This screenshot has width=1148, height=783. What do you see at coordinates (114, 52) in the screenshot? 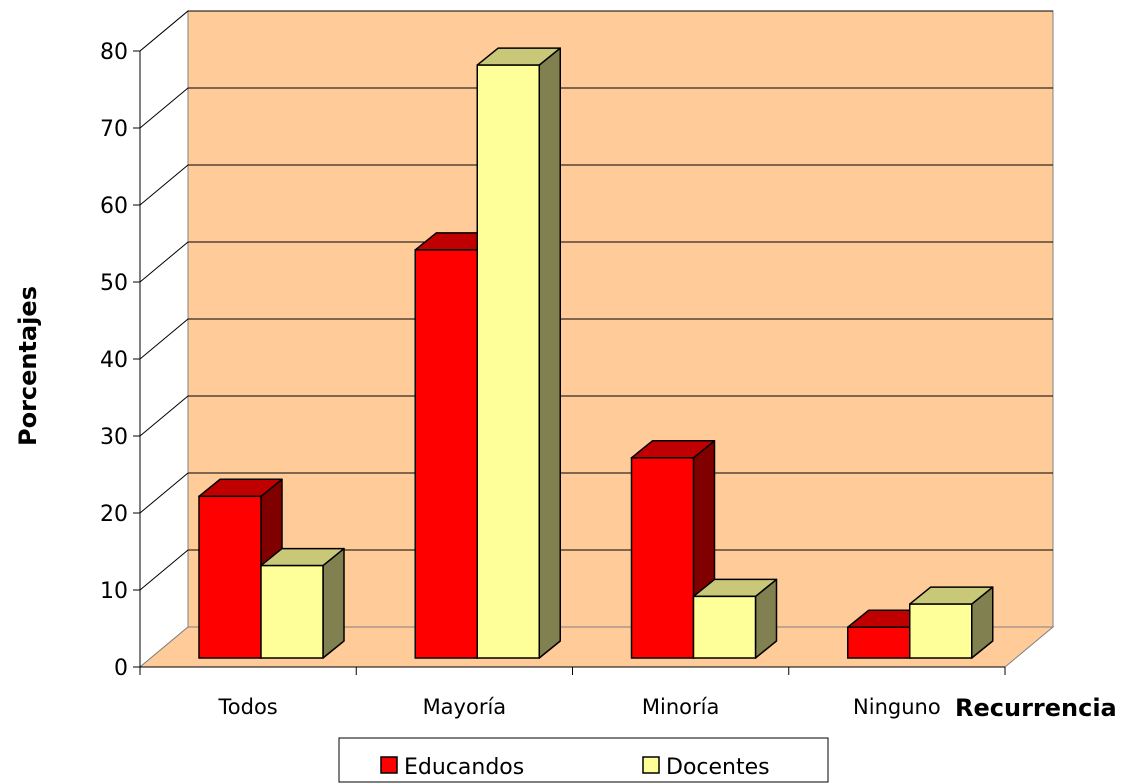
I see `y-tick-label: 80` at bounding box center [114, 52].